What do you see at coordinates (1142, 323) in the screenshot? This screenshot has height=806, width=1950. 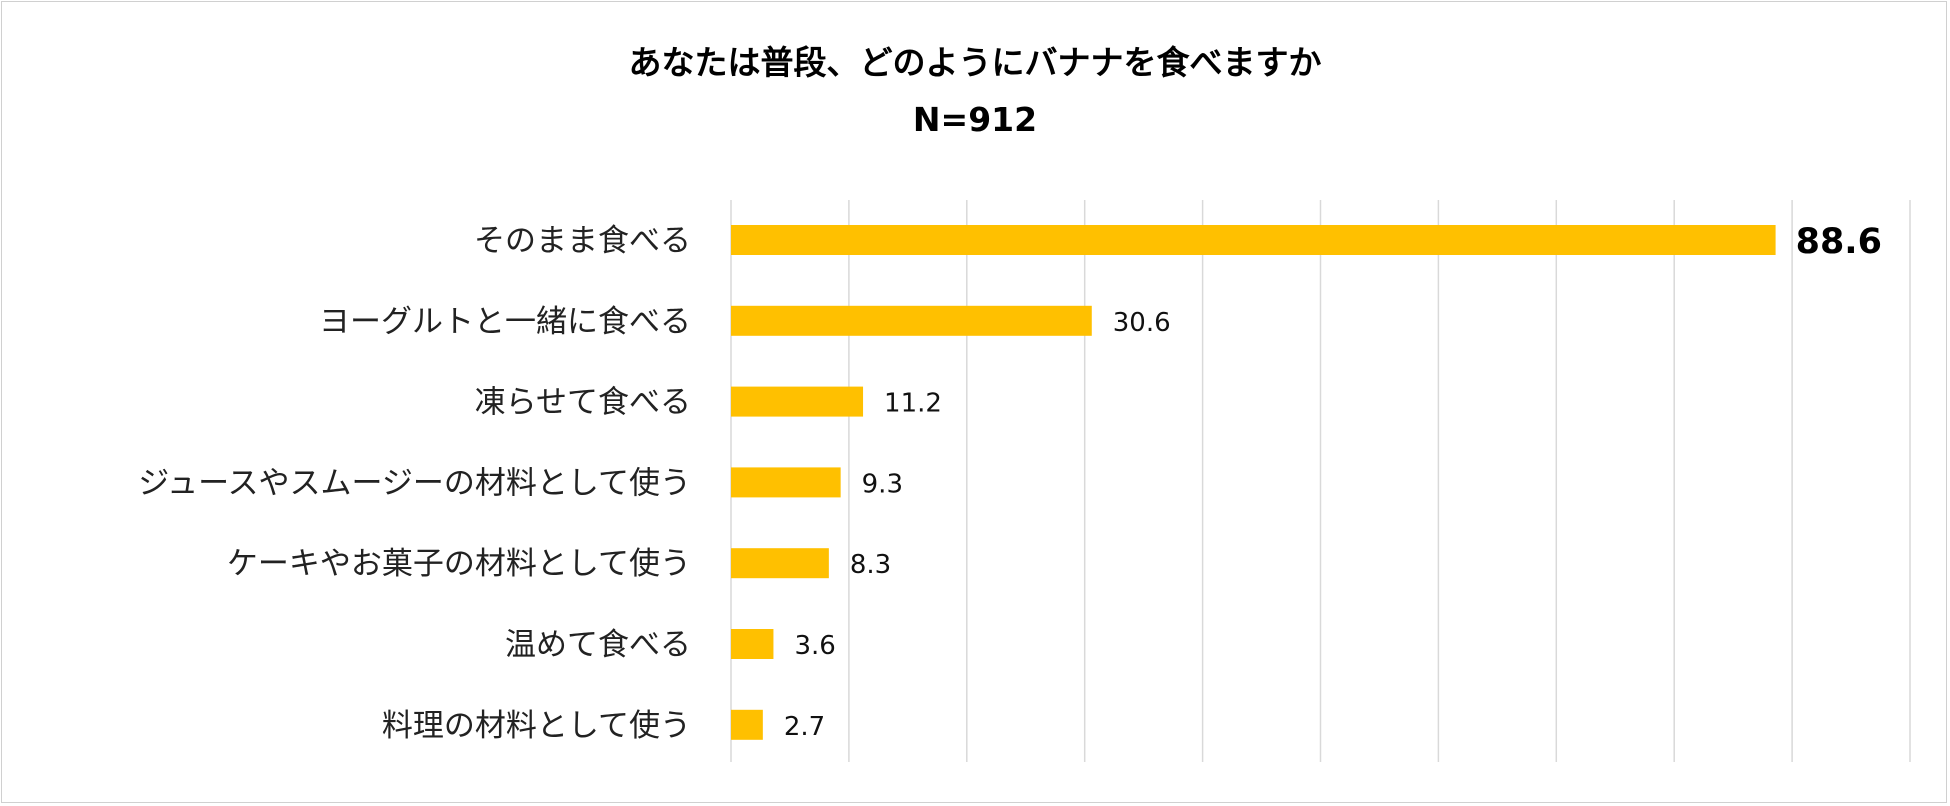 I see `data-label: 30.6` at bounding box center [1142, 323].